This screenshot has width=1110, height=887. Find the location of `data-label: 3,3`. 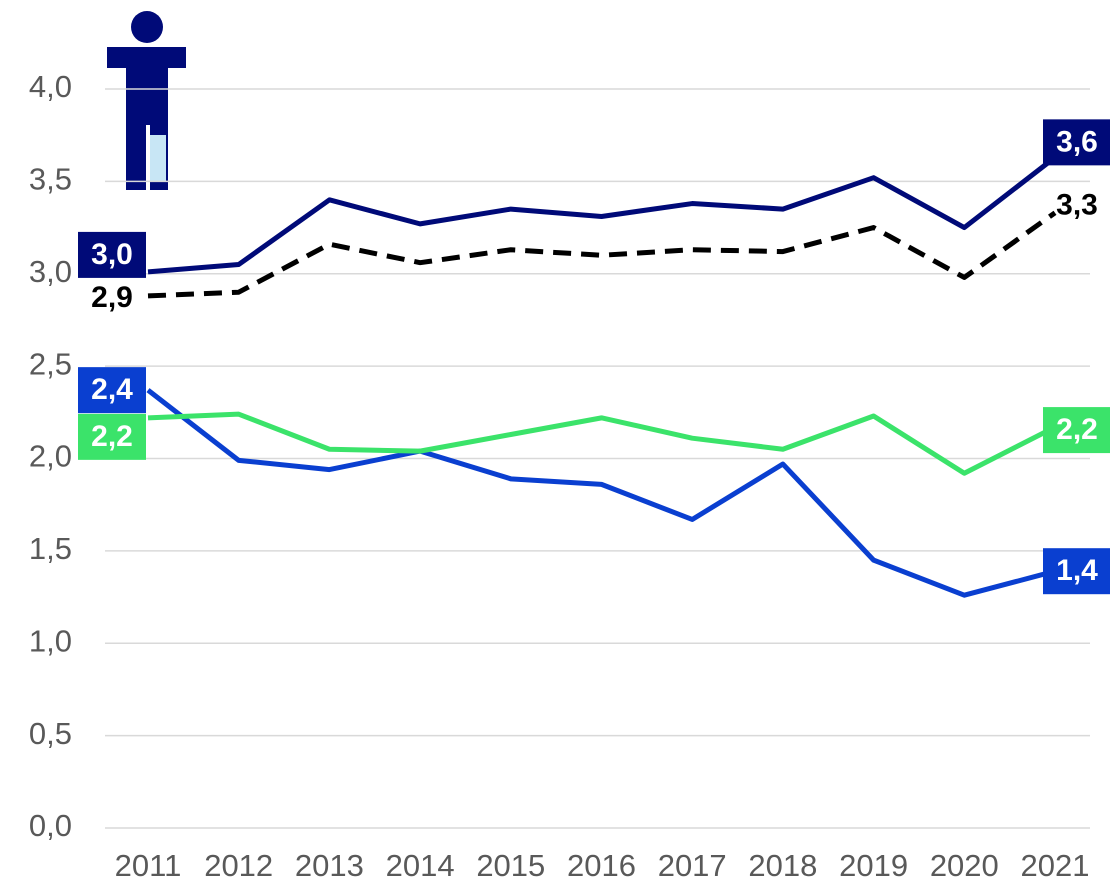

data-label: 3,3 is located at coordinates (1077, 205).